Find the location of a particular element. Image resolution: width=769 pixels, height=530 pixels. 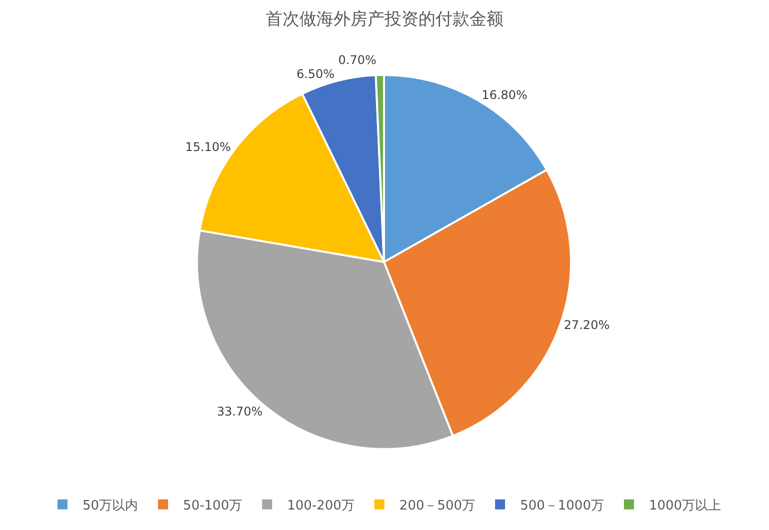

data-label: 33.70% is located at coordinates (239, 411).